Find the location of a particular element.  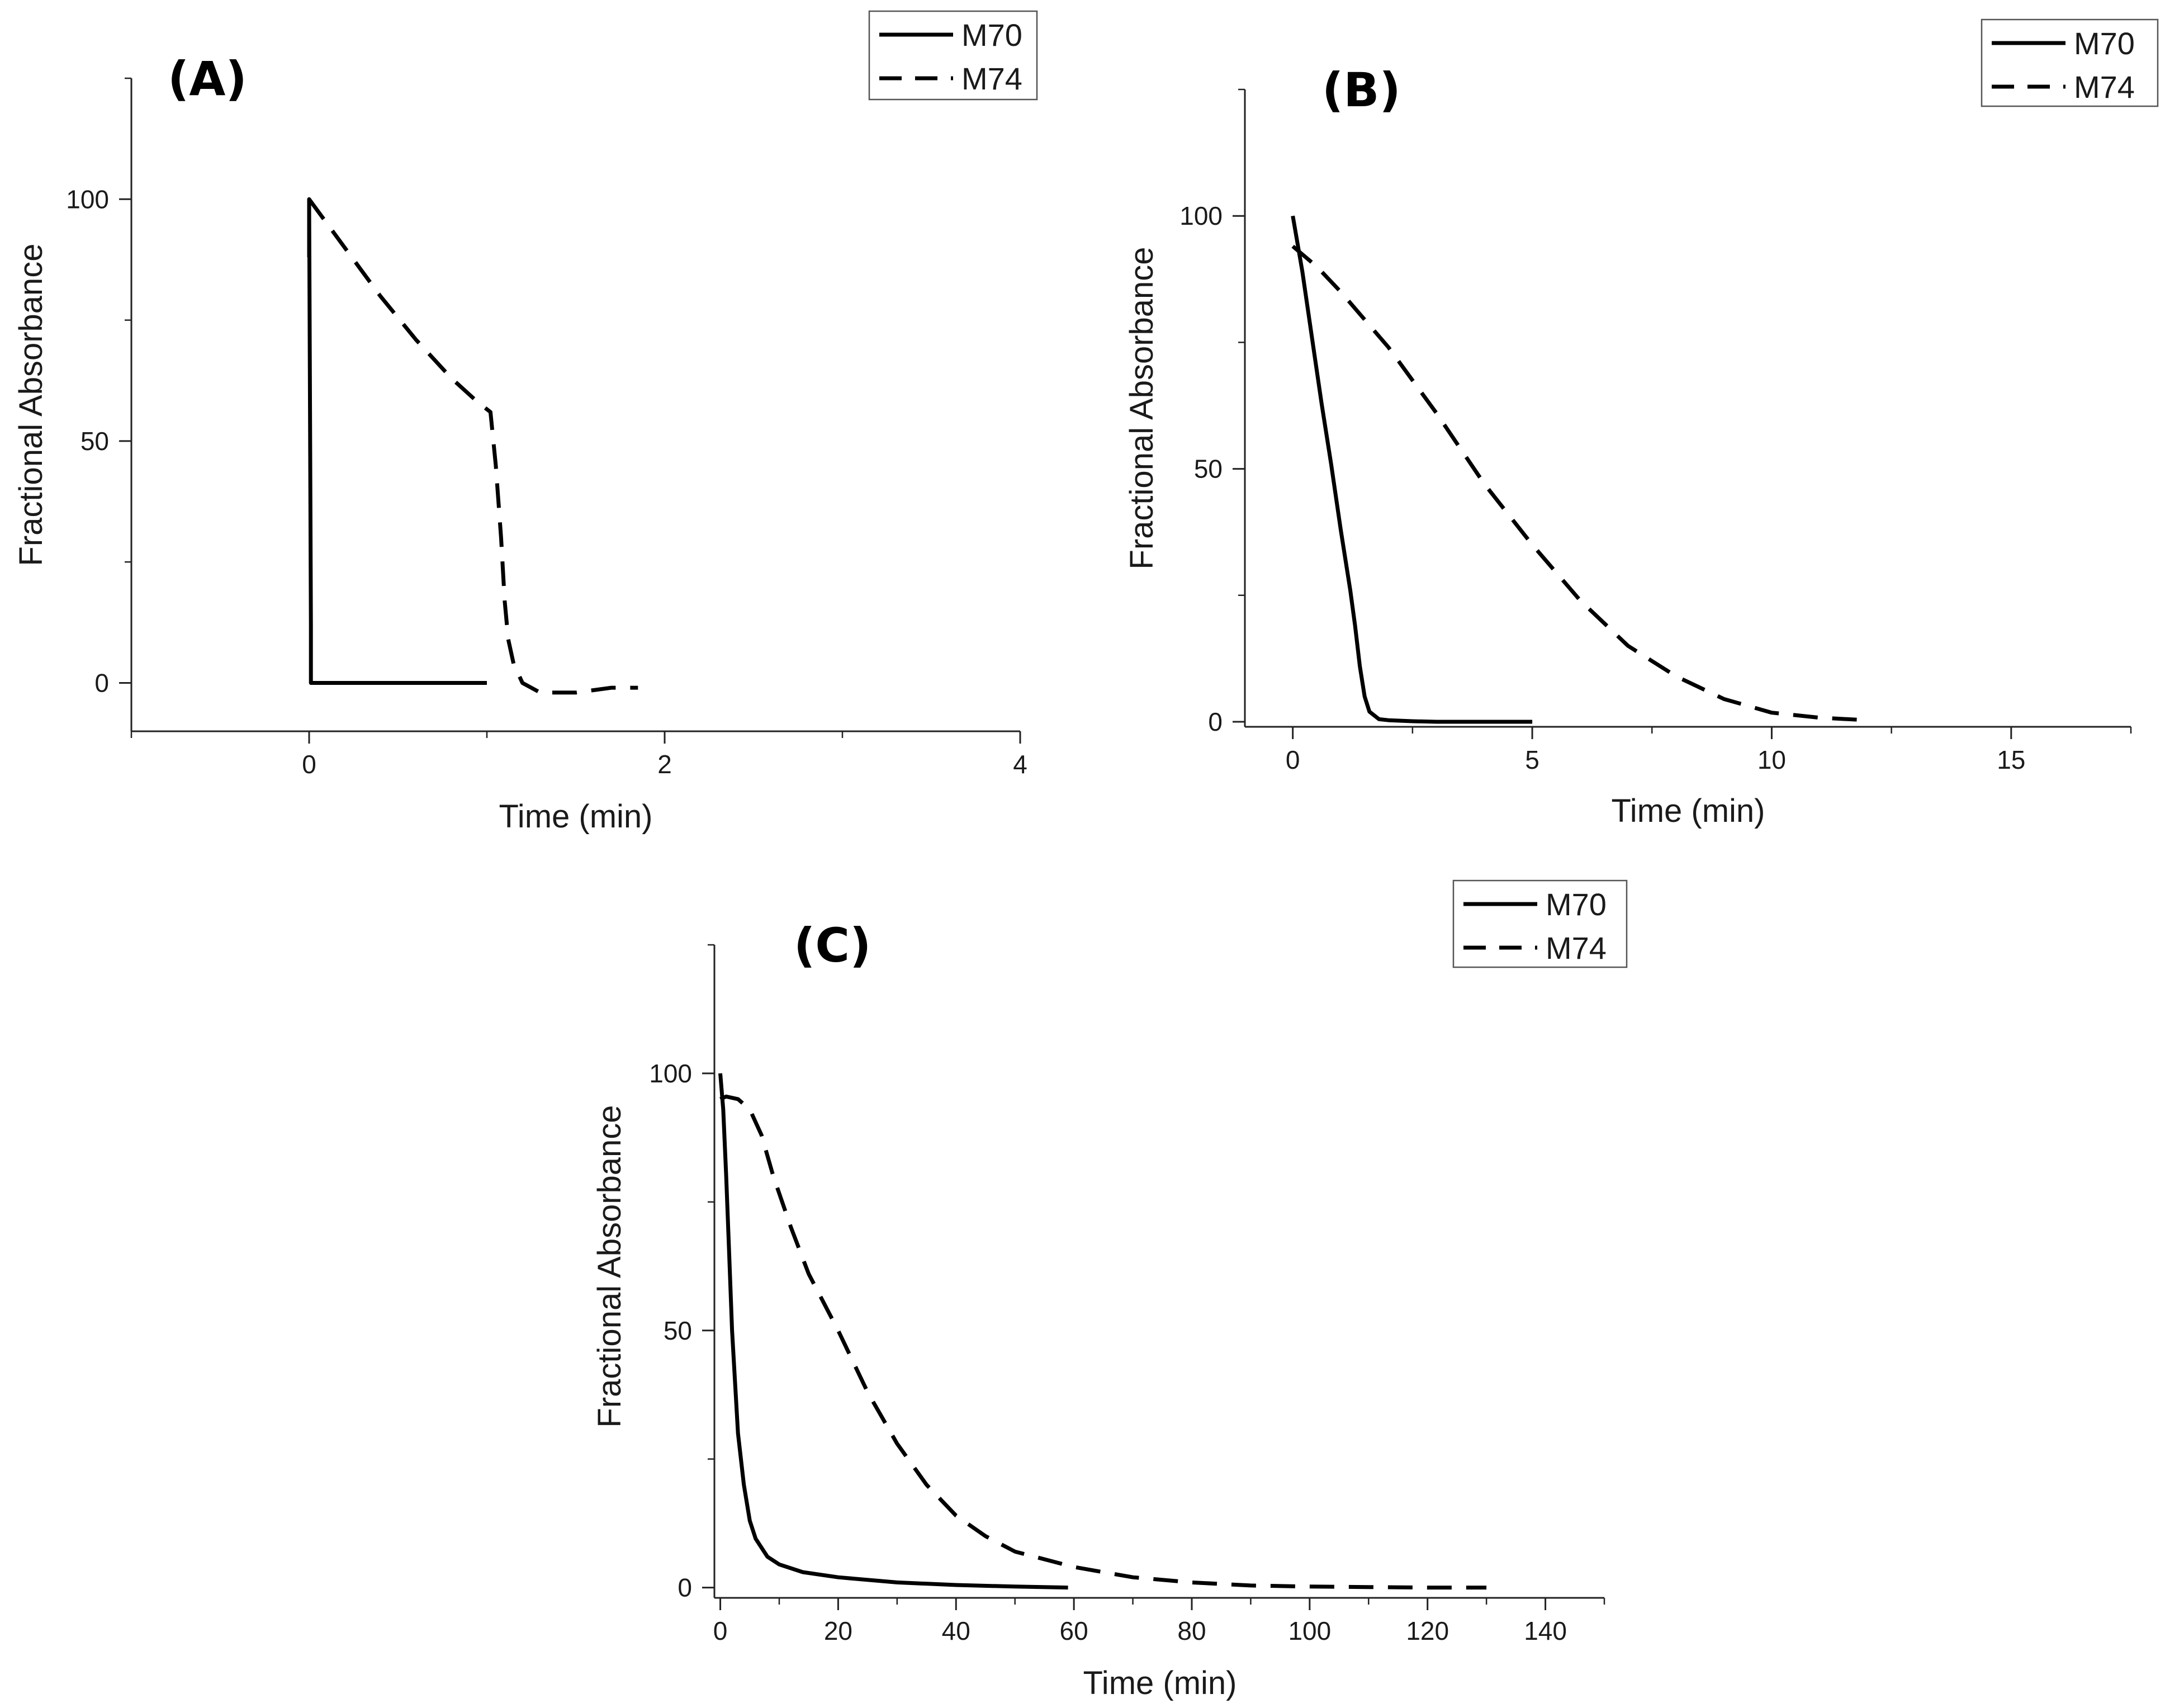

x-tick-label: 4 is located at coordinates (1020, 764).